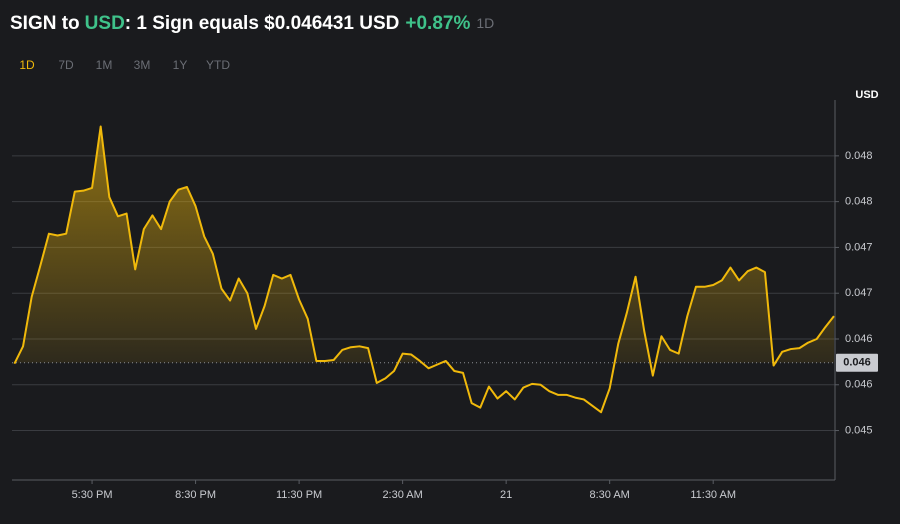  I want to click on range-tab: 1Y, so click(180, 65).